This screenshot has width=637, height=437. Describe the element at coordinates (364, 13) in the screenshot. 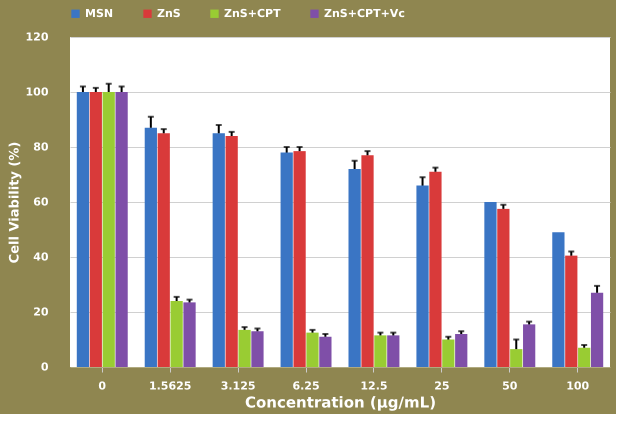

I see `legend-label: ZnS+CPT+Vc` at that location.